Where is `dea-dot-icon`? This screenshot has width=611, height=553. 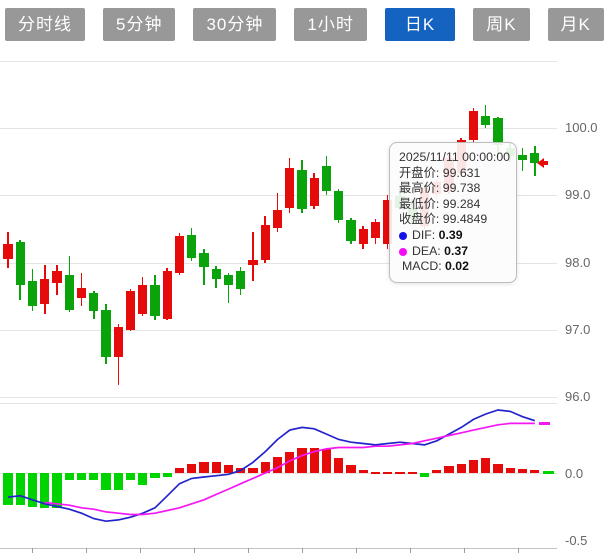 dea-dot-icon is located at coordinates (403, 251).